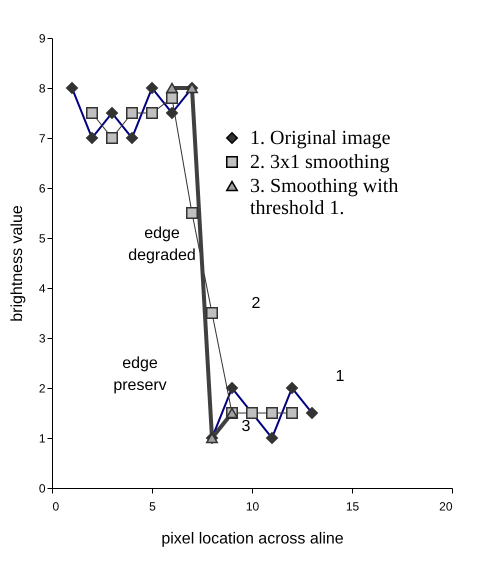 The height and width of the screenshot is (574, 490). What do you see at coordinates (42, 489) in the screenshot?
I see `y-tick-label: 0` at bounding box center [42, 489].